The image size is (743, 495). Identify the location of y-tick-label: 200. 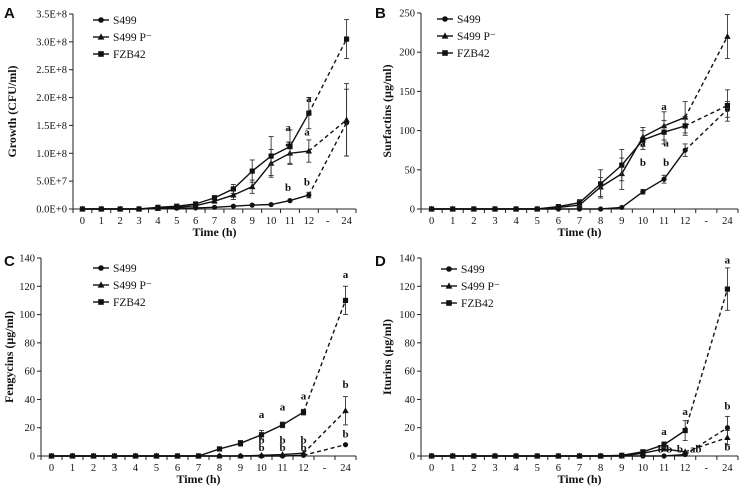
(407, 53).